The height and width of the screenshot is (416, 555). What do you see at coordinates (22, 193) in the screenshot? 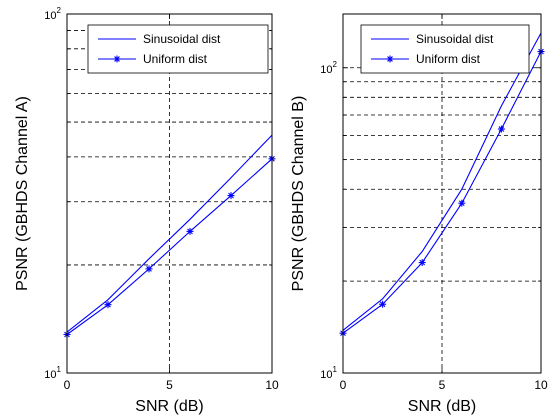
I see `y-axis-label: PSNR (GBHDS Channel A)` at bounding box center [22, 193].